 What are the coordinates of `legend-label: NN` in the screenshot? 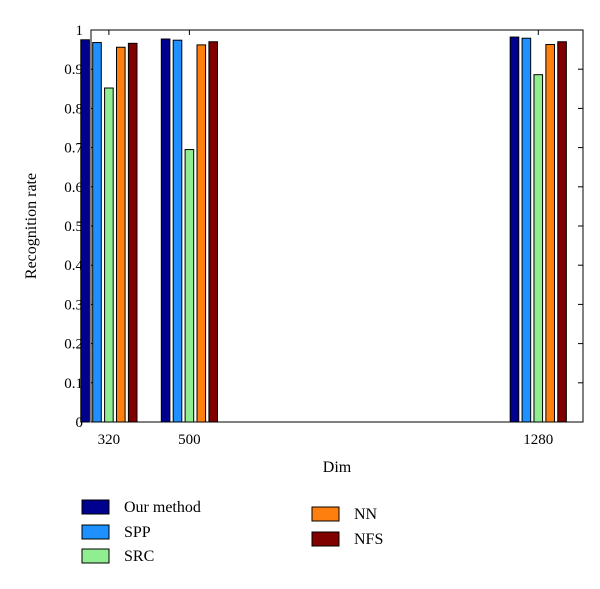 It's located at (366, 514).